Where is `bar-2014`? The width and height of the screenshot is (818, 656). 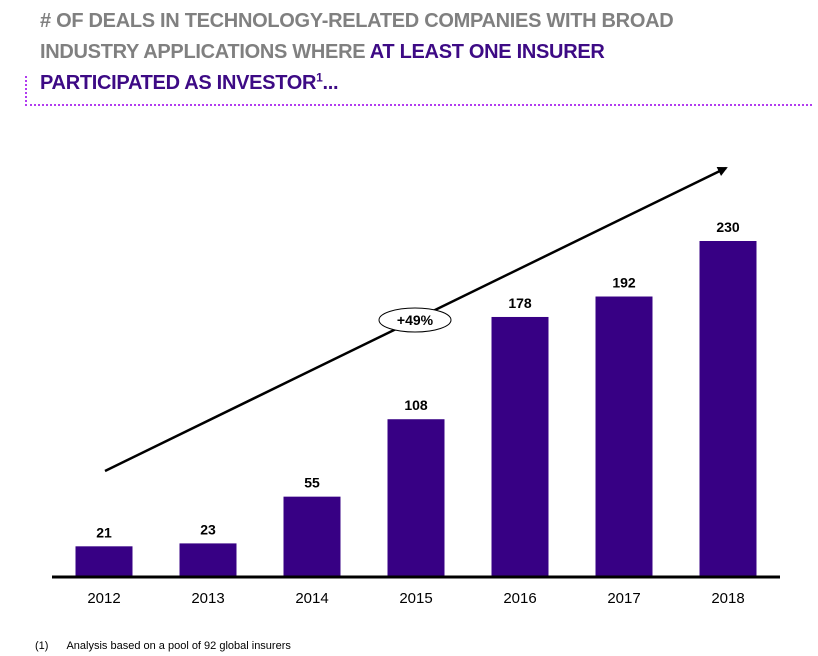
bar-2014 is located at coordinates (312, 536).